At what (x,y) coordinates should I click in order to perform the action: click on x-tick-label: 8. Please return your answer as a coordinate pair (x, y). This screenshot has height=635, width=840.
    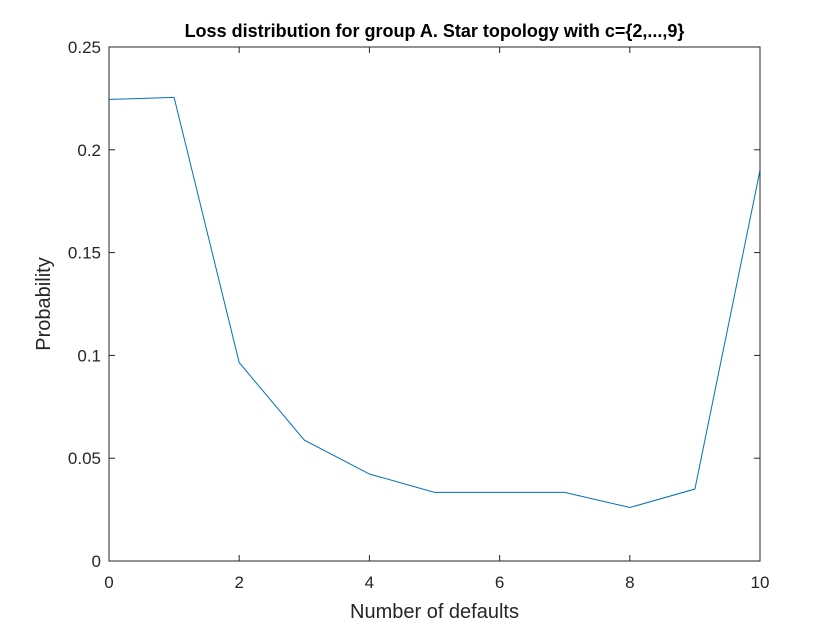
    Looking at the image, I should click on (629, 582).